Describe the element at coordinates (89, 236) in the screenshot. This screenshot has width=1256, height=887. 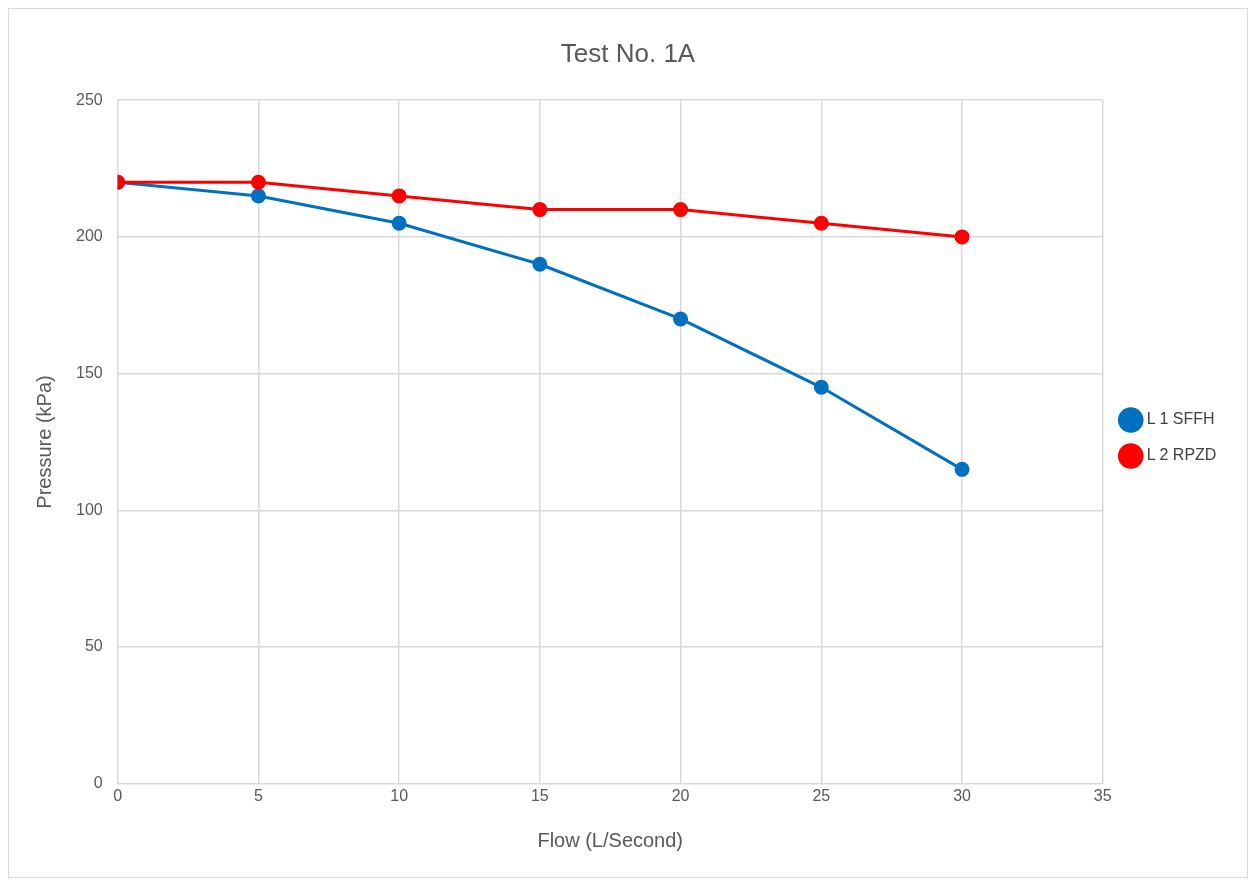
I see `y-tick-label: 200` at that location.